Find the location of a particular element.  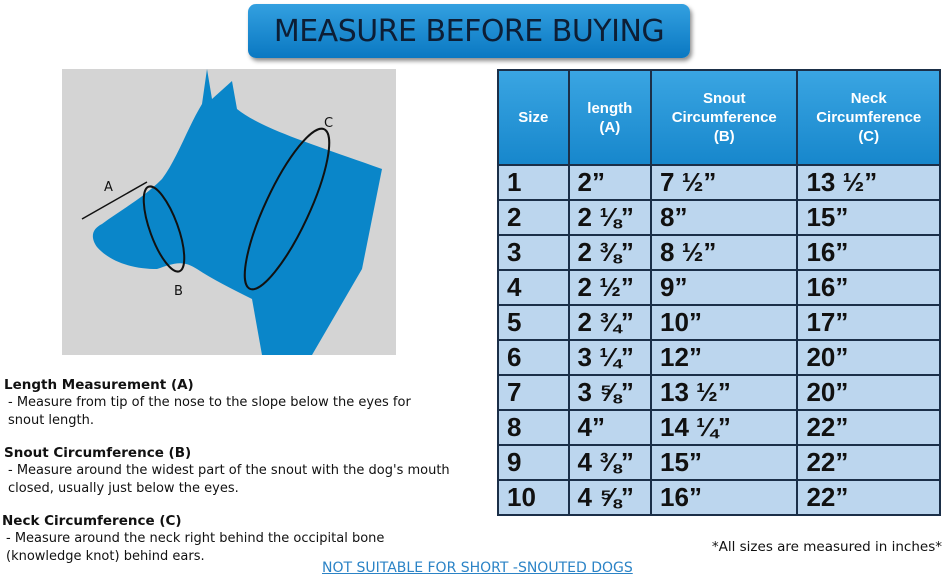

column-header: Size is located at coordinates (533, 117).